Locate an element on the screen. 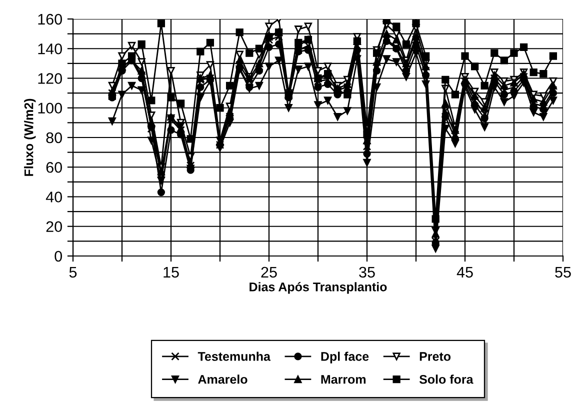  legend-label: Dpl face is located at coordinates (345, 358).